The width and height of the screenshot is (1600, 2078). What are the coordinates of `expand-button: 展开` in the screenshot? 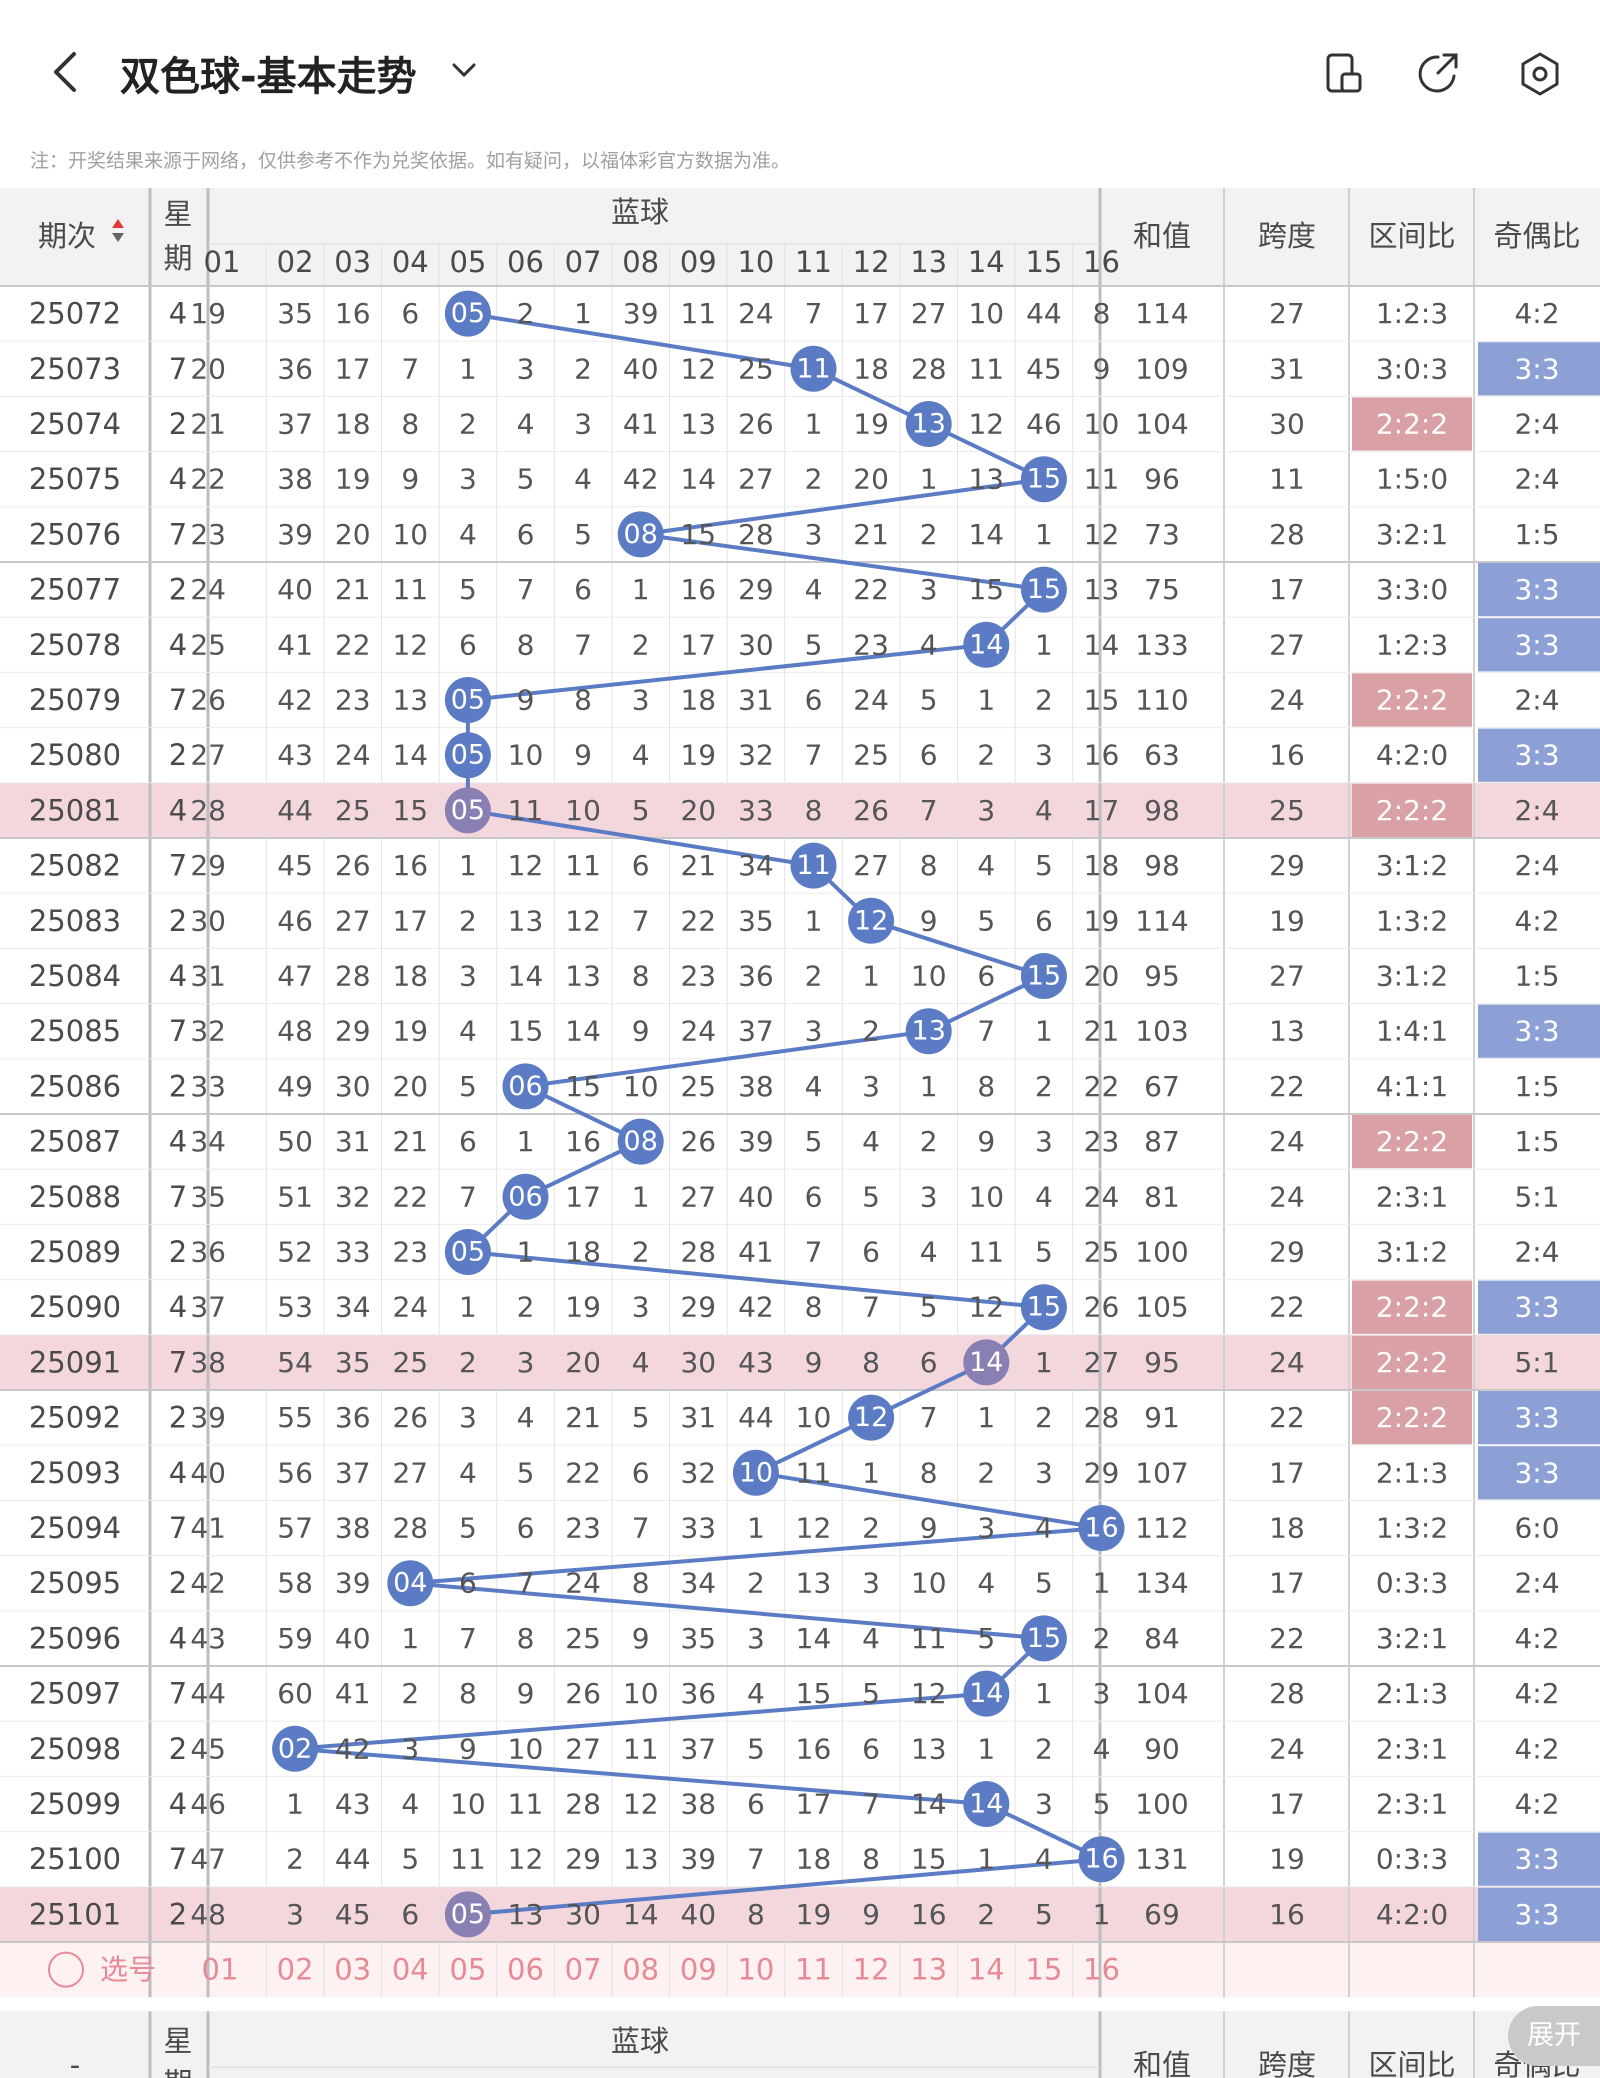 It's located at (1554, 2036).